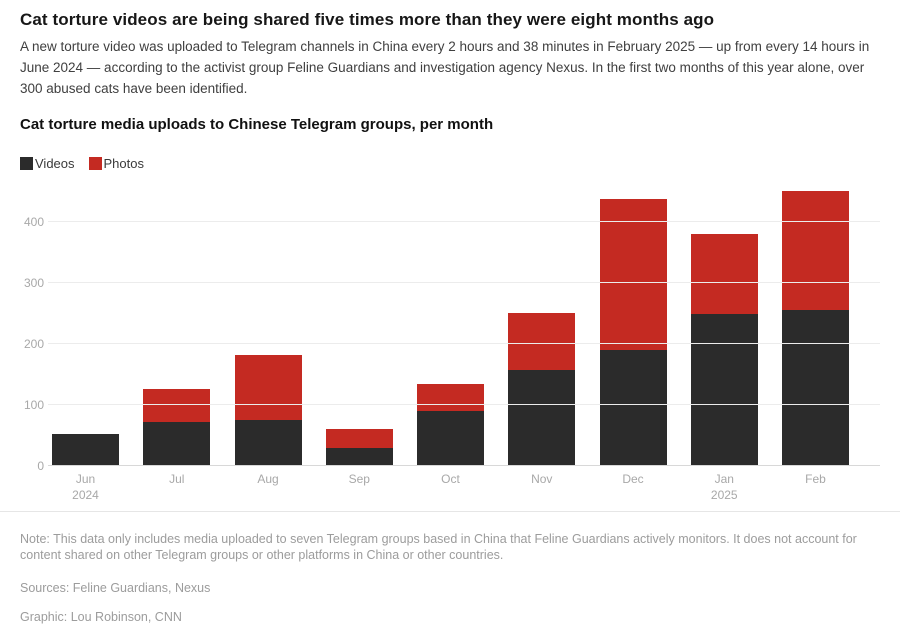 The height and width of the screenshot is (625, 900). Describe the element at coordinates (542, 341) in the screenshot. I see `photos-segment-nov` at that location.